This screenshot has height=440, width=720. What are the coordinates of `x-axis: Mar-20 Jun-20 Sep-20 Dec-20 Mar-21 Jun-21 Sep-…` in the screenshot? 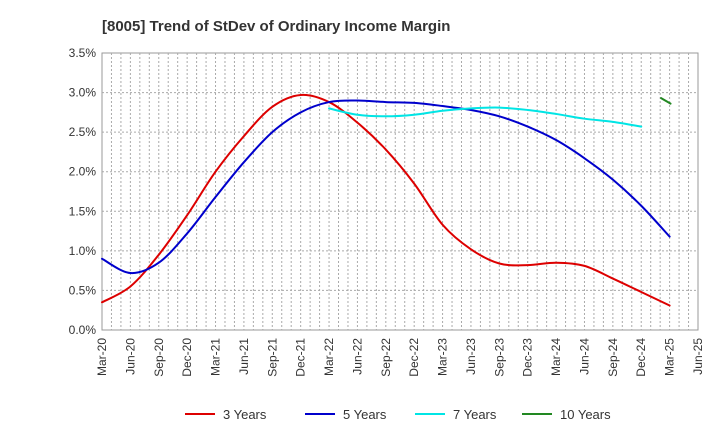 It's located at (400, 357).